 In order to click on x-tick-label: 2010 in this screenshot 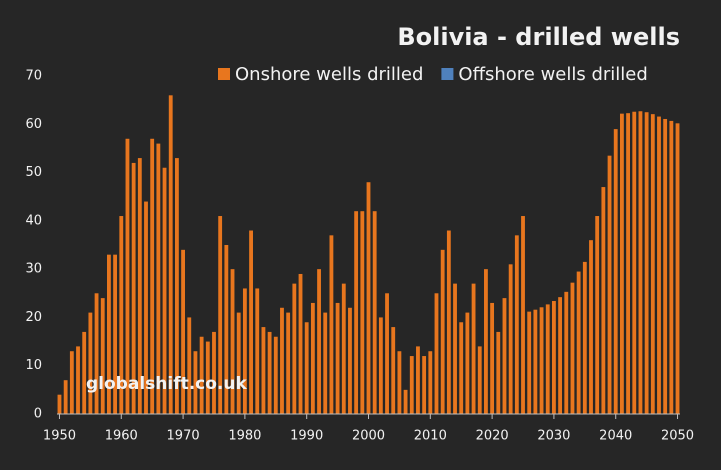, I will do `click(430, 436)`.